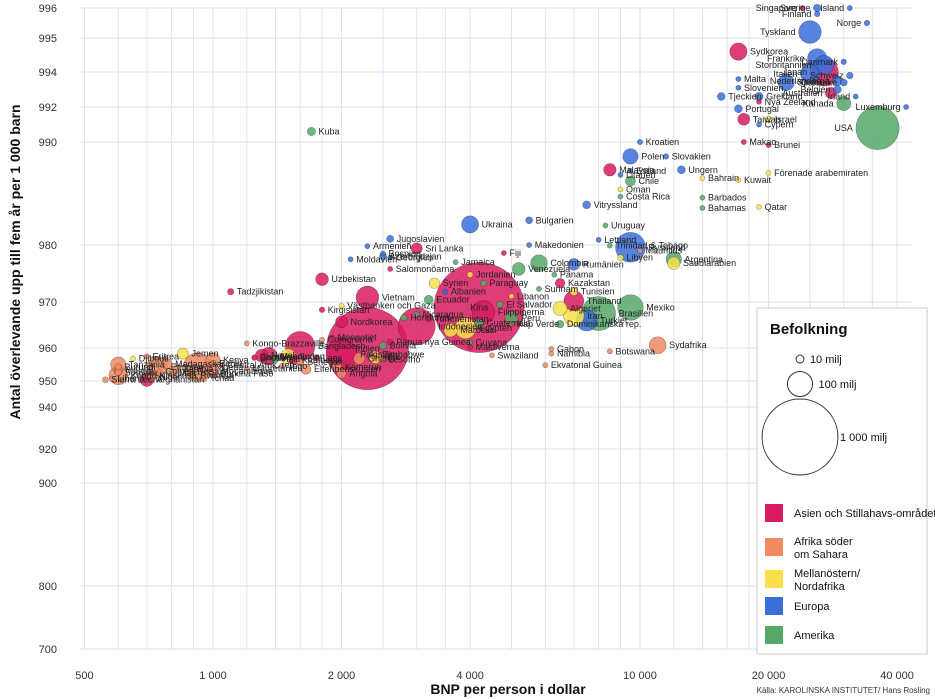 The image size is (935, 699). Describe the element at coordinates (824, 415) in the screenshot. I see `size-legend: 10 milj 100 milj 1 000 milj` at that location.